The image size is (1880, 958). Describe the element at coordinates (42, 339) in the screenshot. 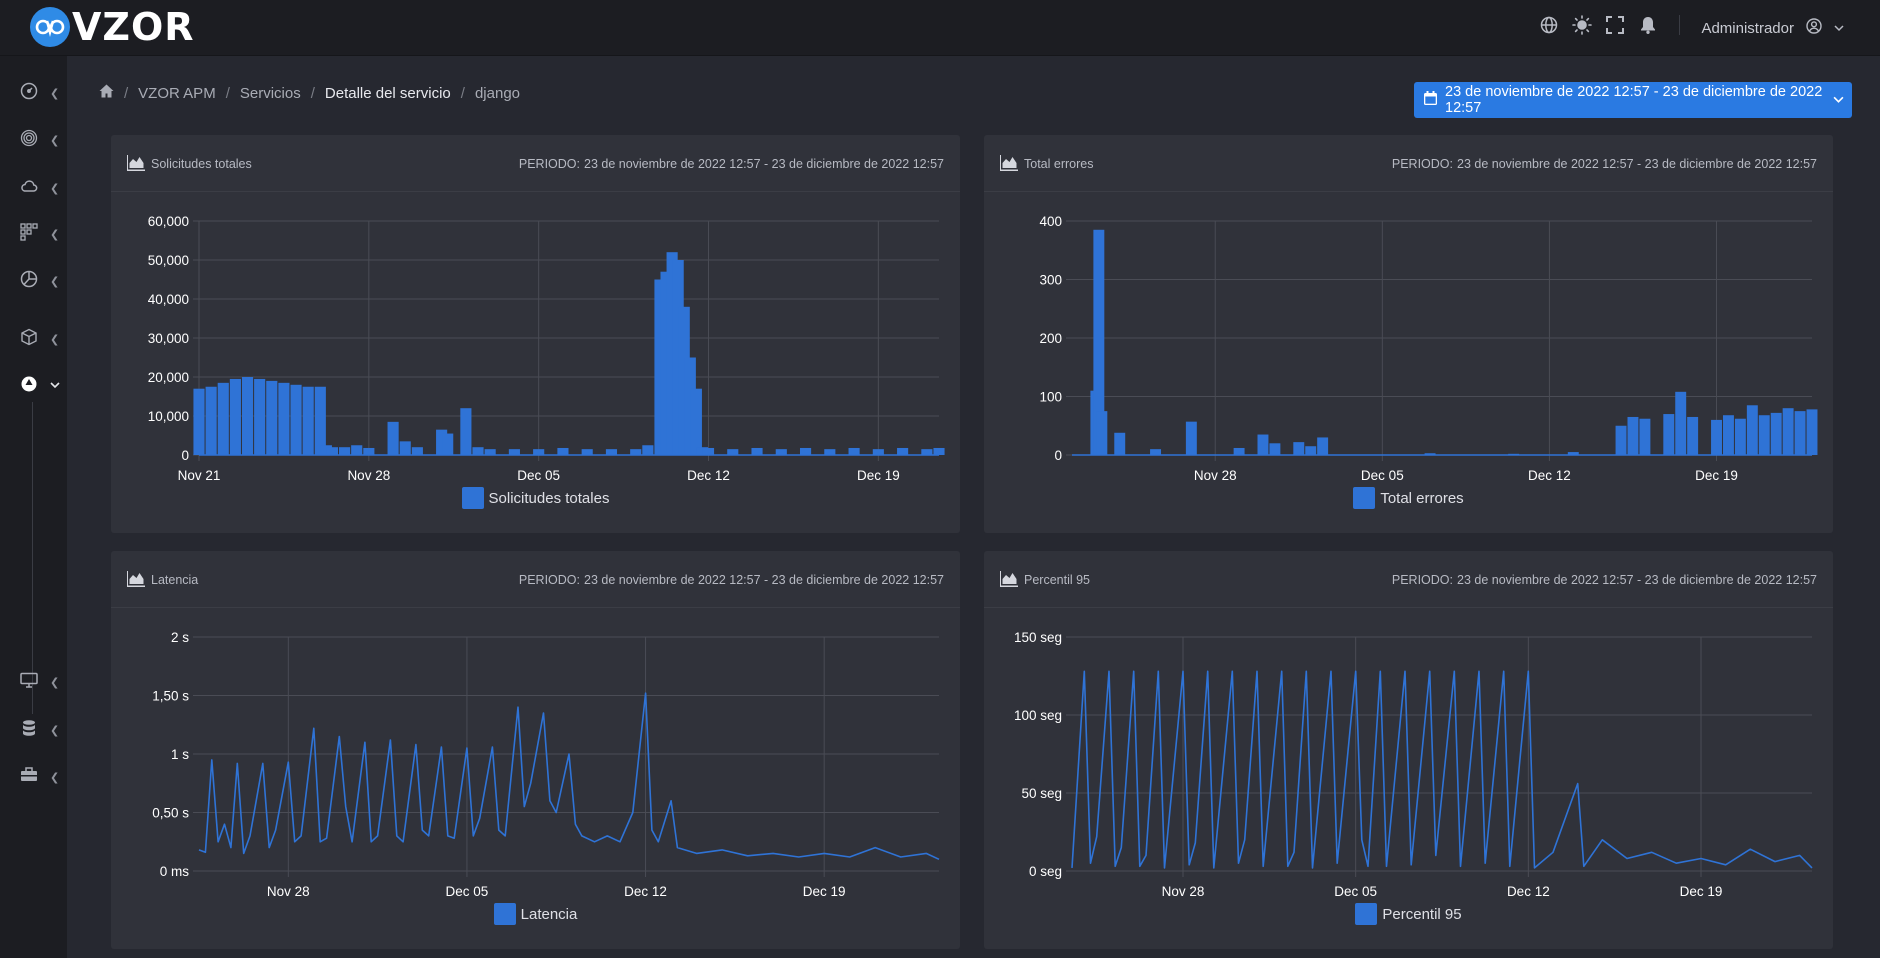

I see `sidebar-item-cube: ❮` at that location.